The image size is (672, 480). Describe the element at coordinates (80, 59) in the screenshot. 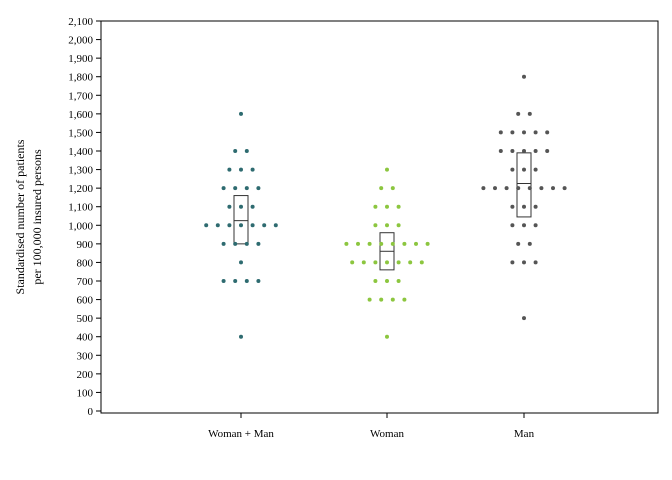

I see `y-tick-label: 1,900` at that location.